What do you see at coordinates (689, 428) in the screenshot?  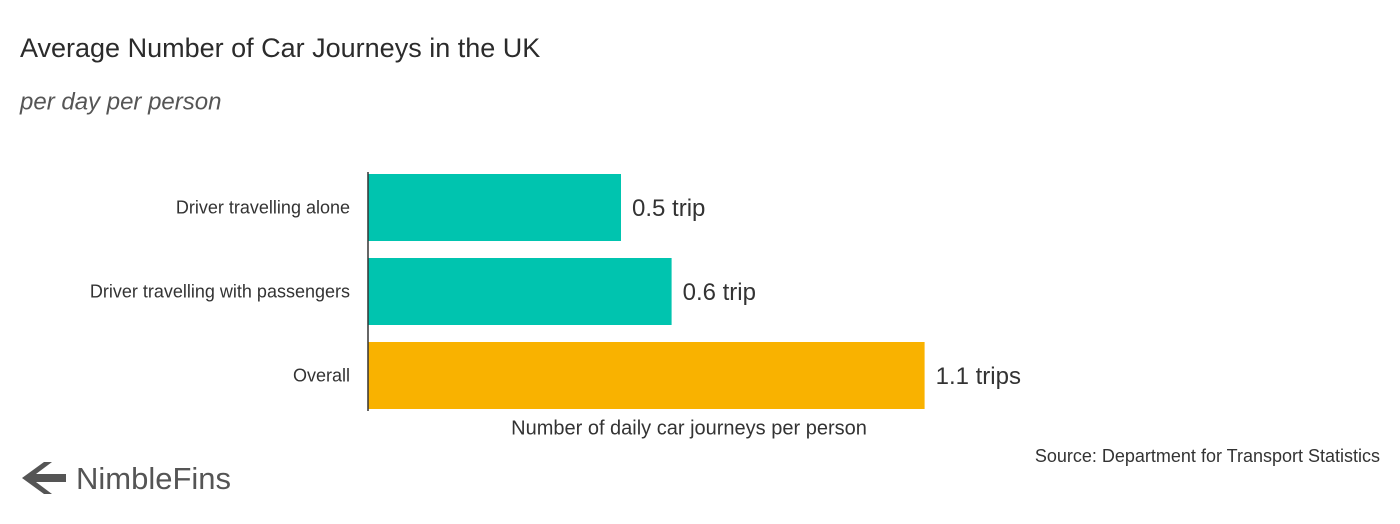 I see `x-axis-label: Number of daily car journeys per person` at bounding box center [689, 428].